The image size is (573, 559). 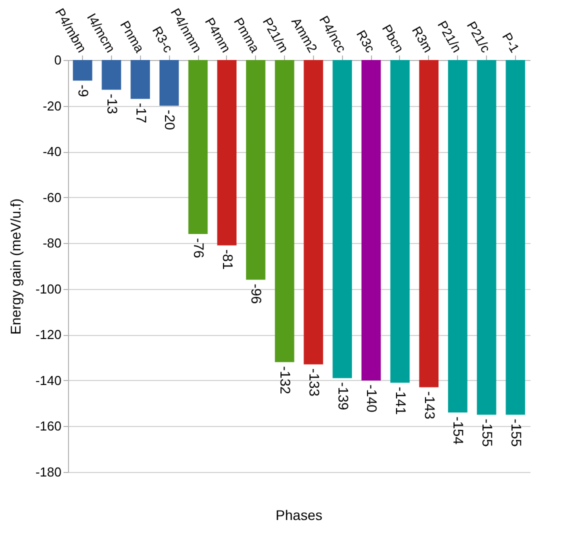 What do you see at coordinates (343, 396) in the screenshot?
I see `data-label: -139` at bounding box center [343, 396].